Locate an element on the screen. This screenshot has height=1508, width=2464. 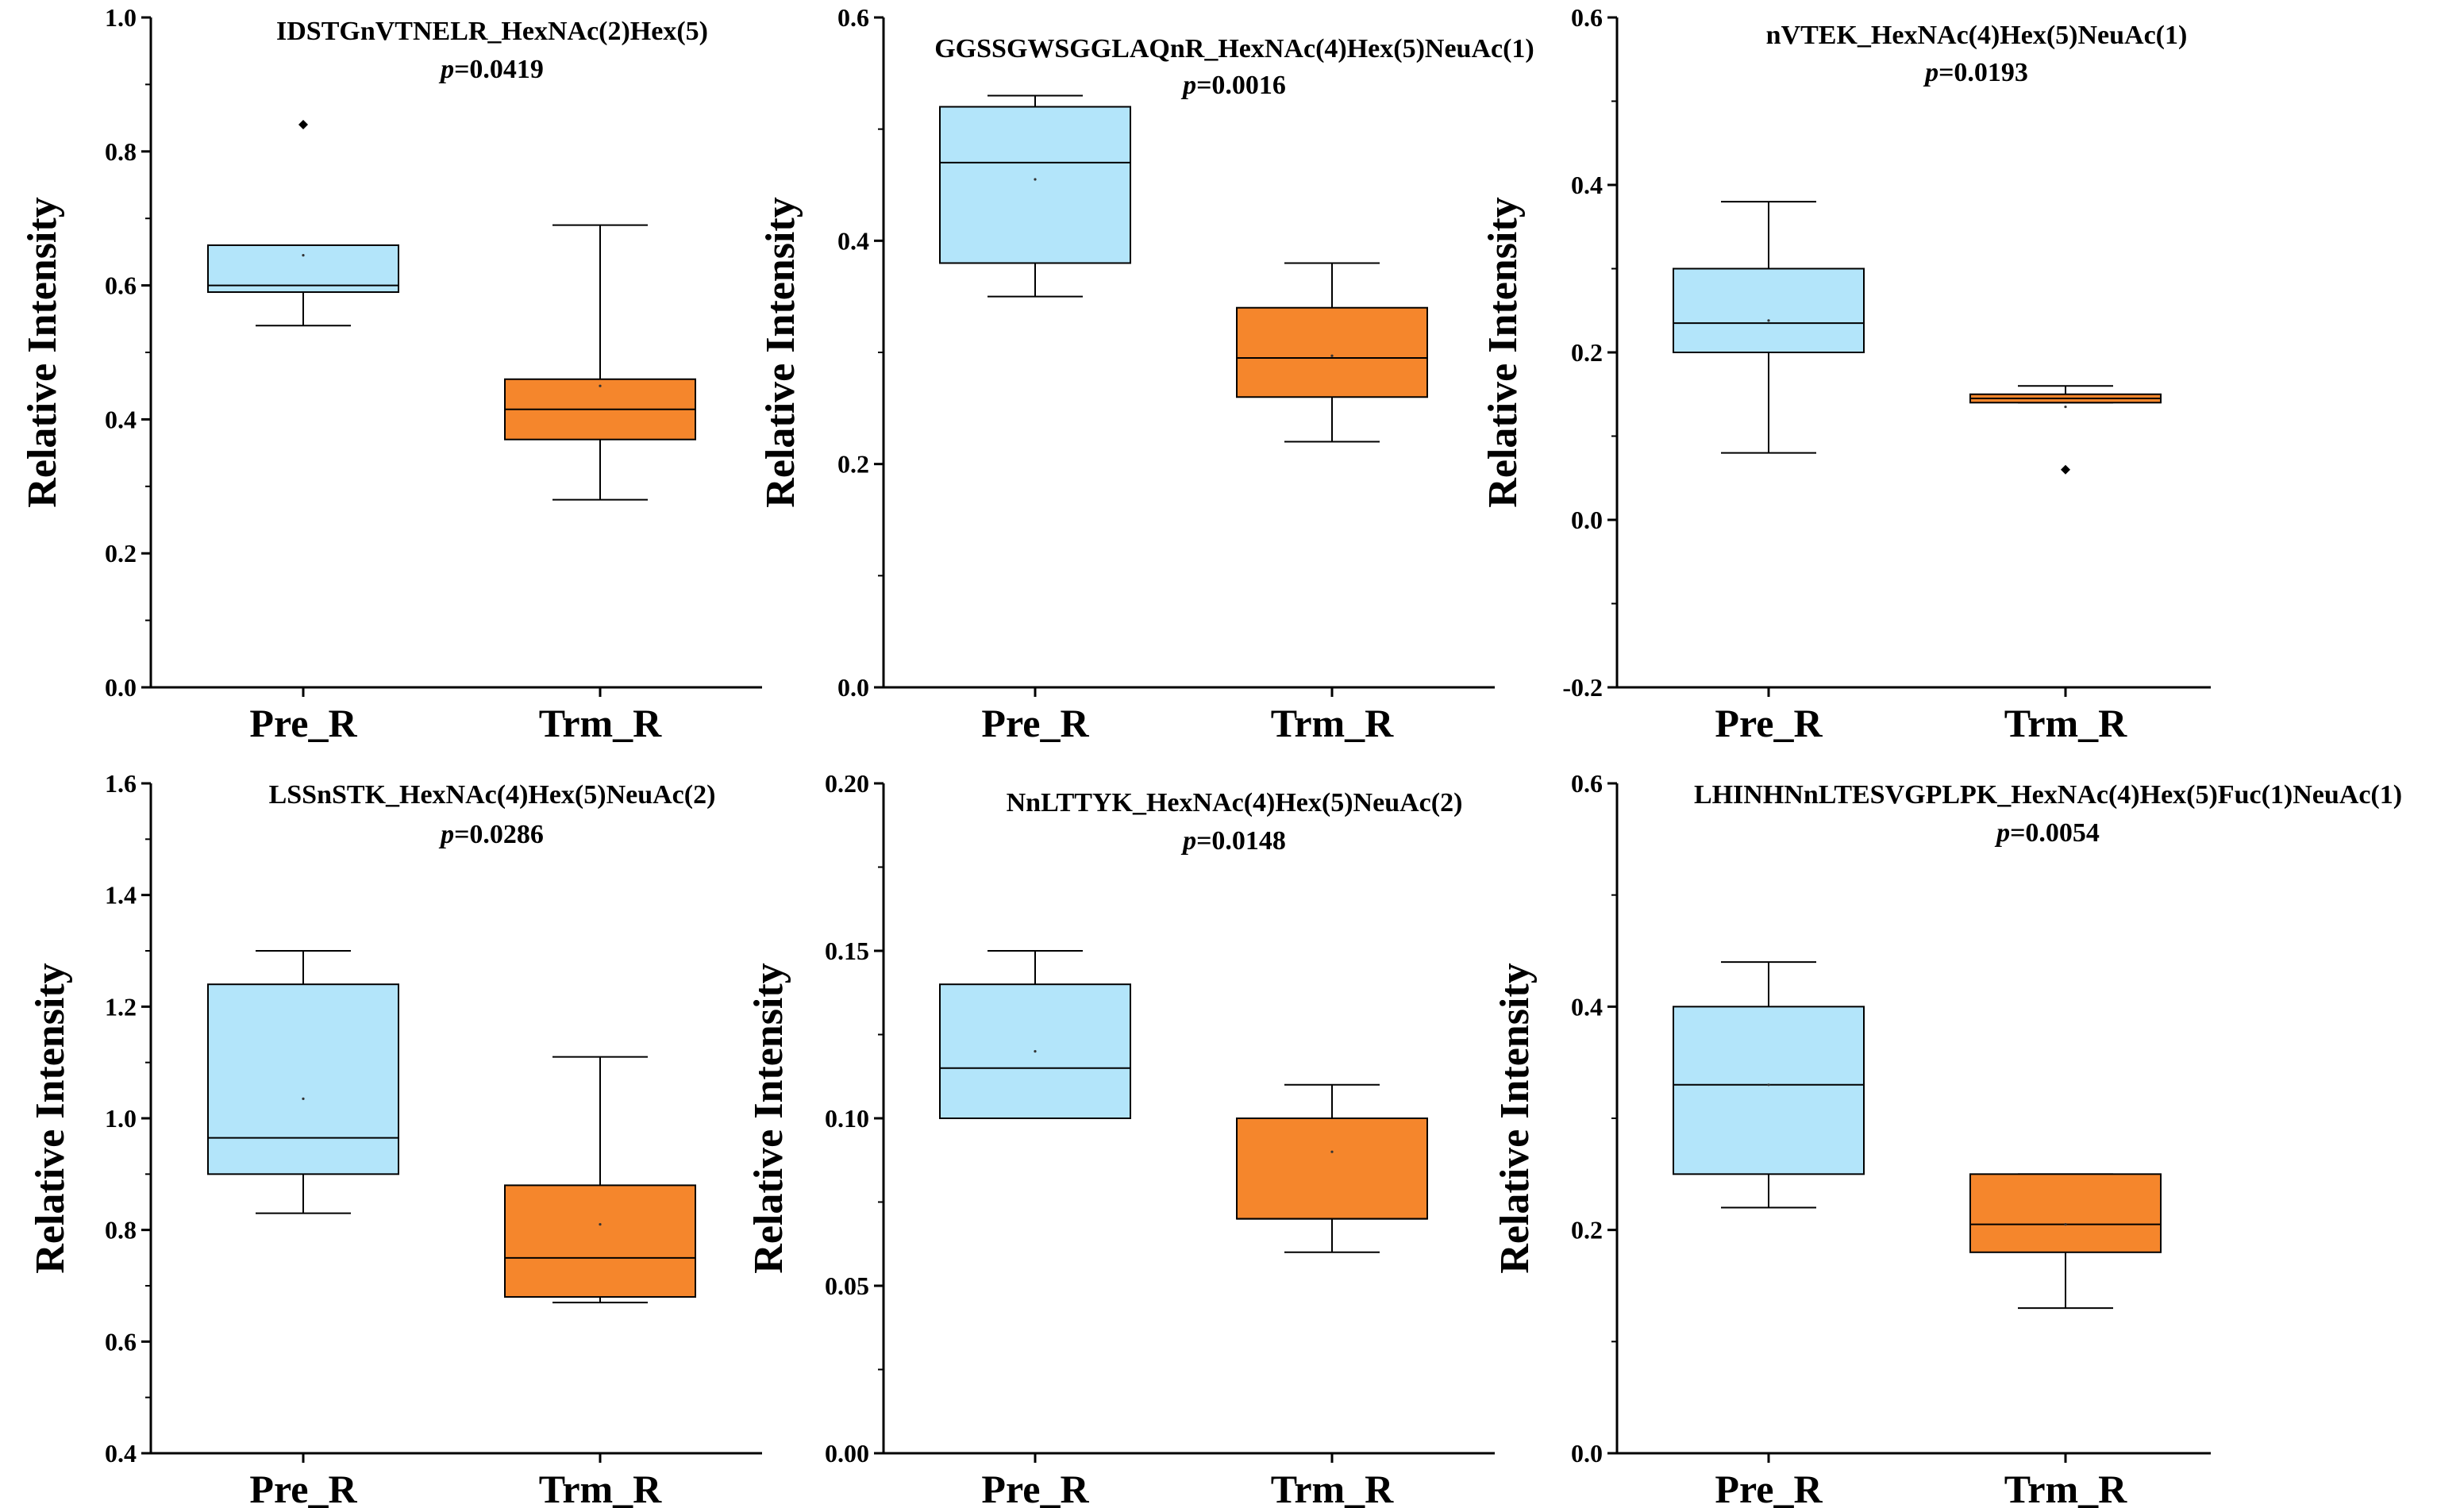
p-value: =0.0286 is located at coordinates (499, 834).